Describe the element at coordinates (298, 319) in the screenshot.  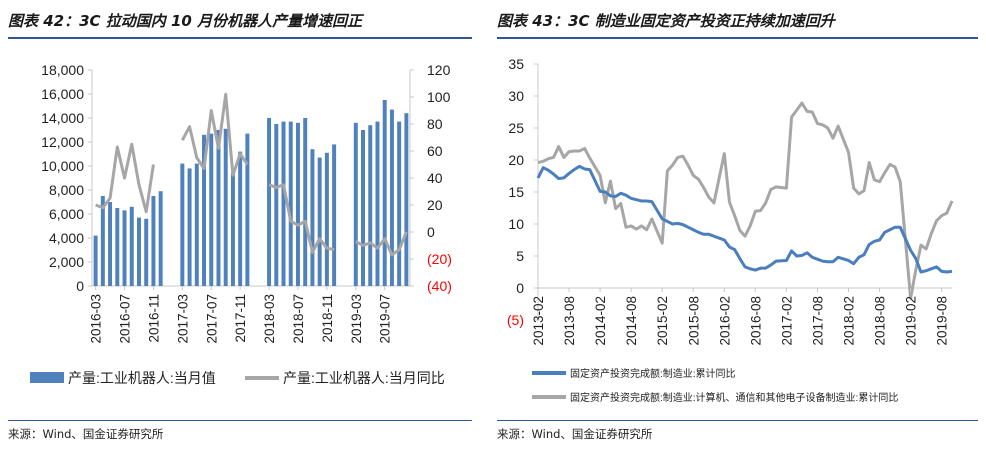
I see `x-tick-label: 2018-07` at that location.